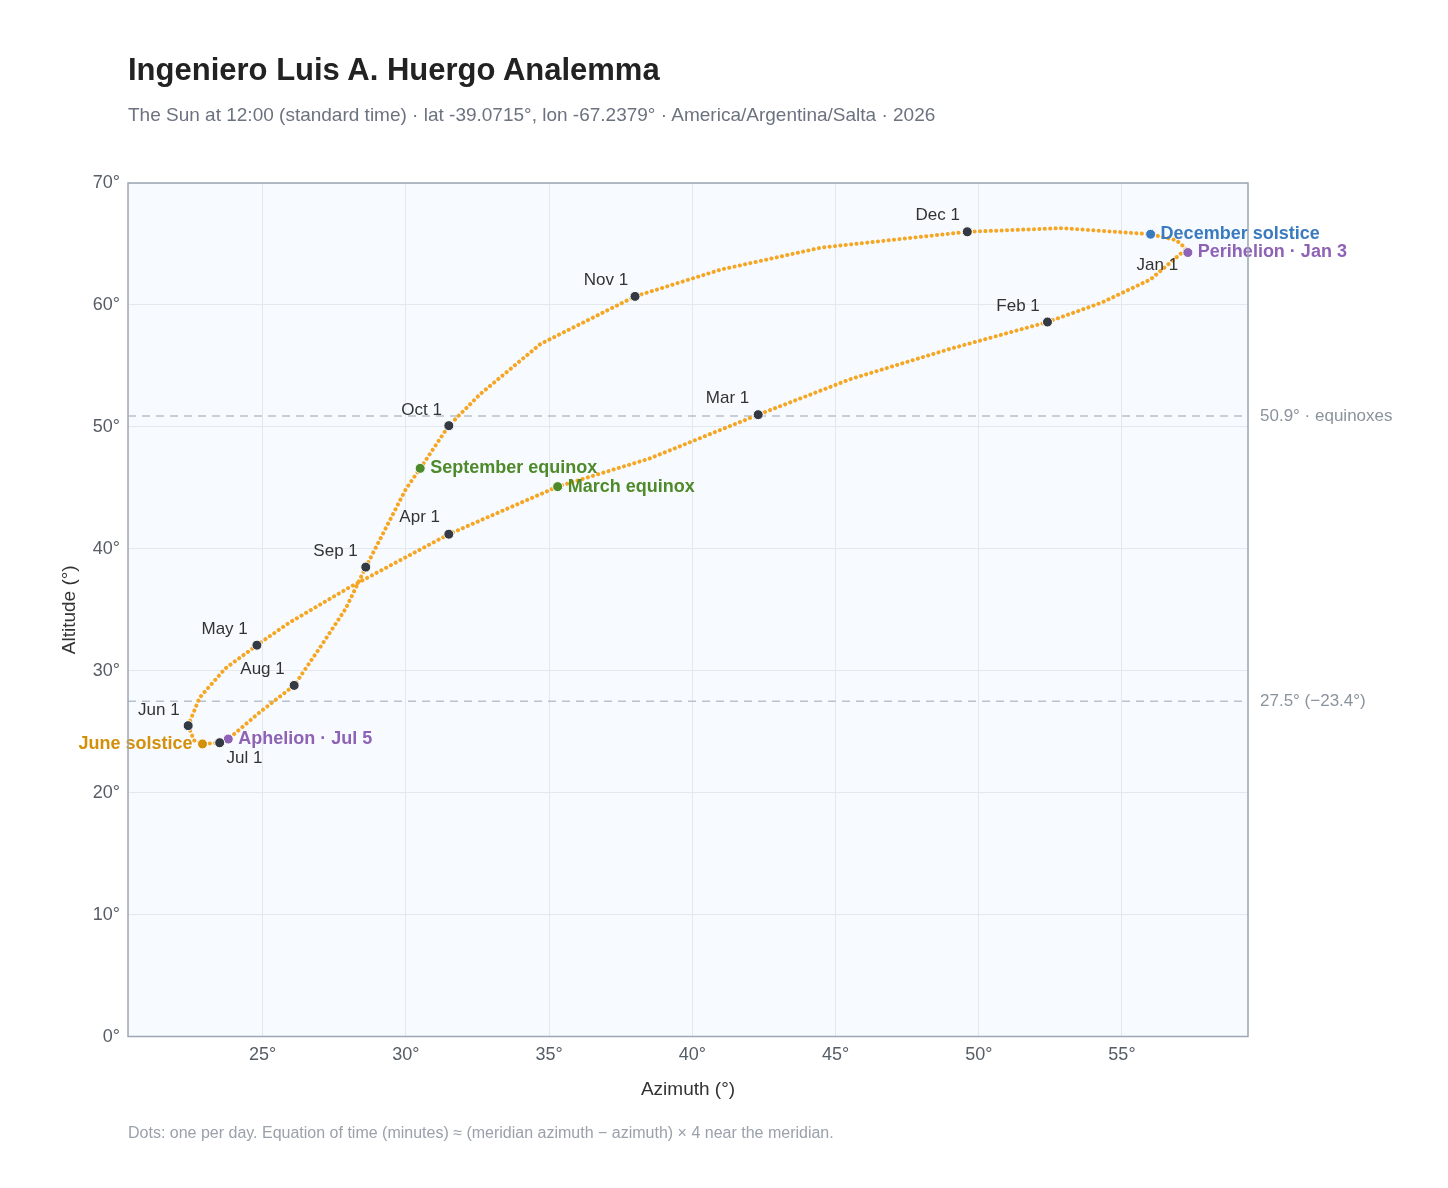 Image resolution: width=1448 pixels, height=1188 pixels. Describe the element at coordinates (111, 1035) in the screenshot. I see `y-tick-label: 0°` at that location.